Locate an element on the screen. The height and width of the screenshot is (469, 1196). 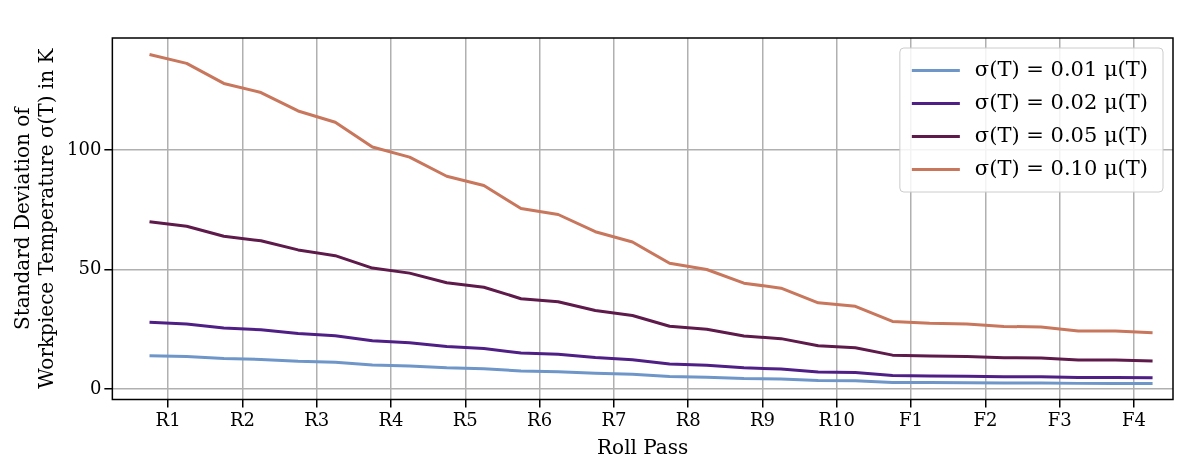
x-tick-label: R10 is located at coordinates (837, 419).